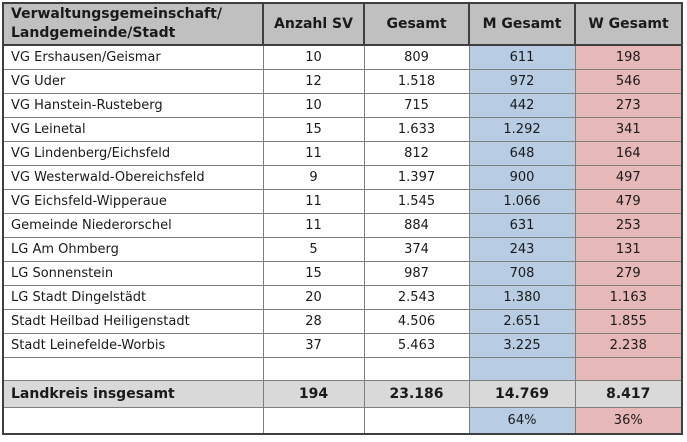 The width and height of the screenshot is (687, 442). What do you see at coordinates (416, 177) in the screenshot?
I see `cell-gesamt: 1.397` at bounding box center [416, 177].